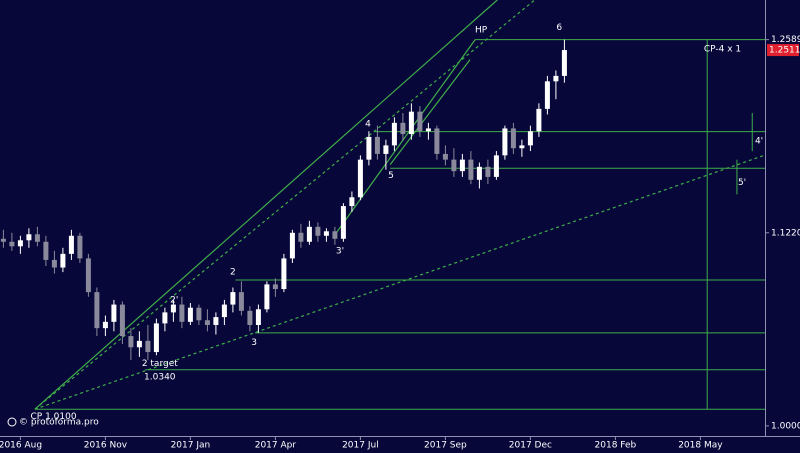 This screenshot has height=453, width=800. I want to click on x-tick-label: 2017 Dec, so click(530, 446).